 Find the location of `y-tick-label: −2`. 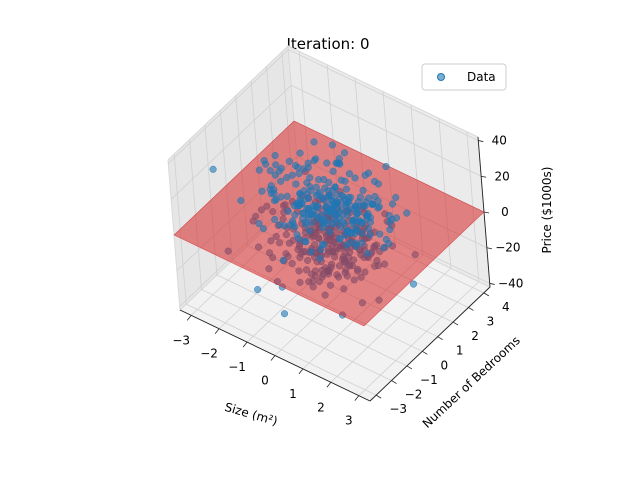

y-tick-label: −2 is located at coordinates (414, 395).